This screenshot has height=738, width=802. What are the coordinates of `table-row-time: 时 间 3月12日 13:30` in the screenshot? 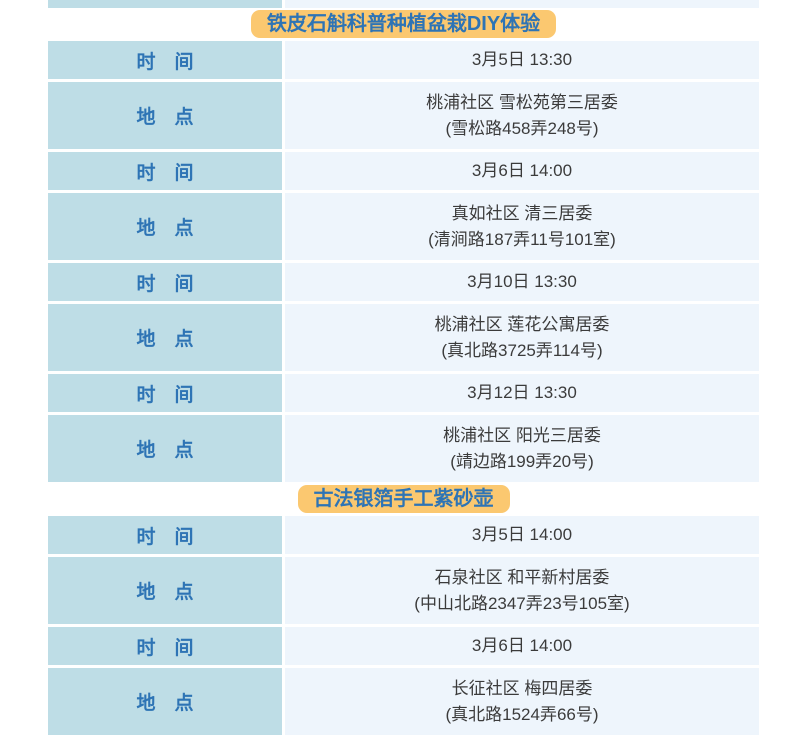 It's located at (403, 393).